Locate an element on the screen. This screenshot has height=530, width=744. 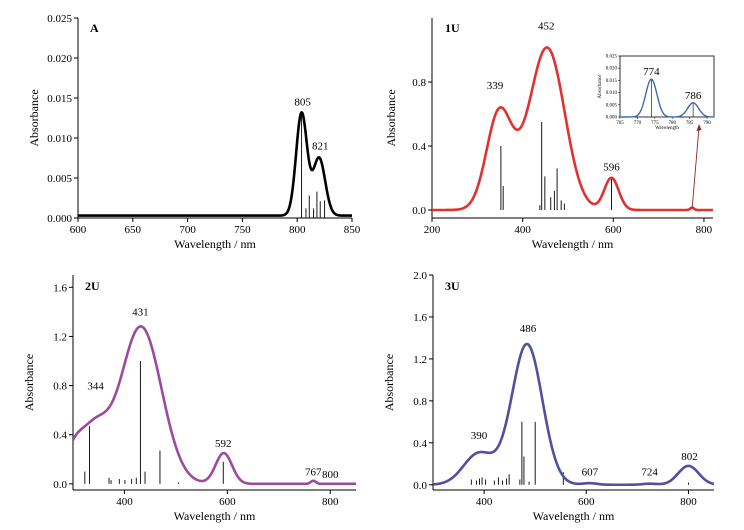
peak-label: 596 is located at coordinates (611, 167).